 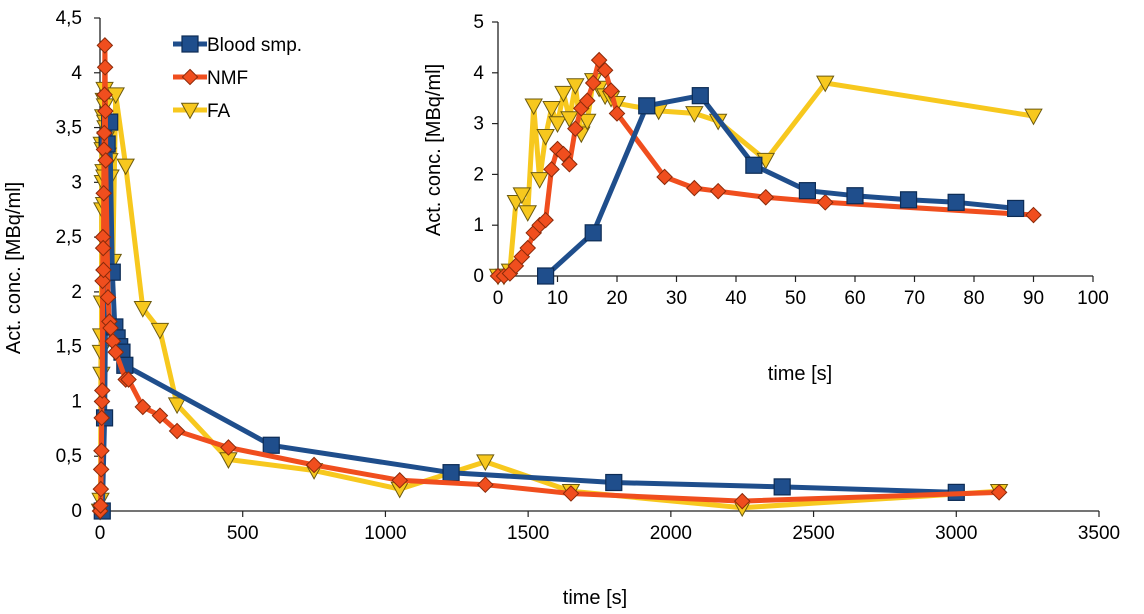 I want to click on main-x-tick-label: 0, so click(x=100, y=533).